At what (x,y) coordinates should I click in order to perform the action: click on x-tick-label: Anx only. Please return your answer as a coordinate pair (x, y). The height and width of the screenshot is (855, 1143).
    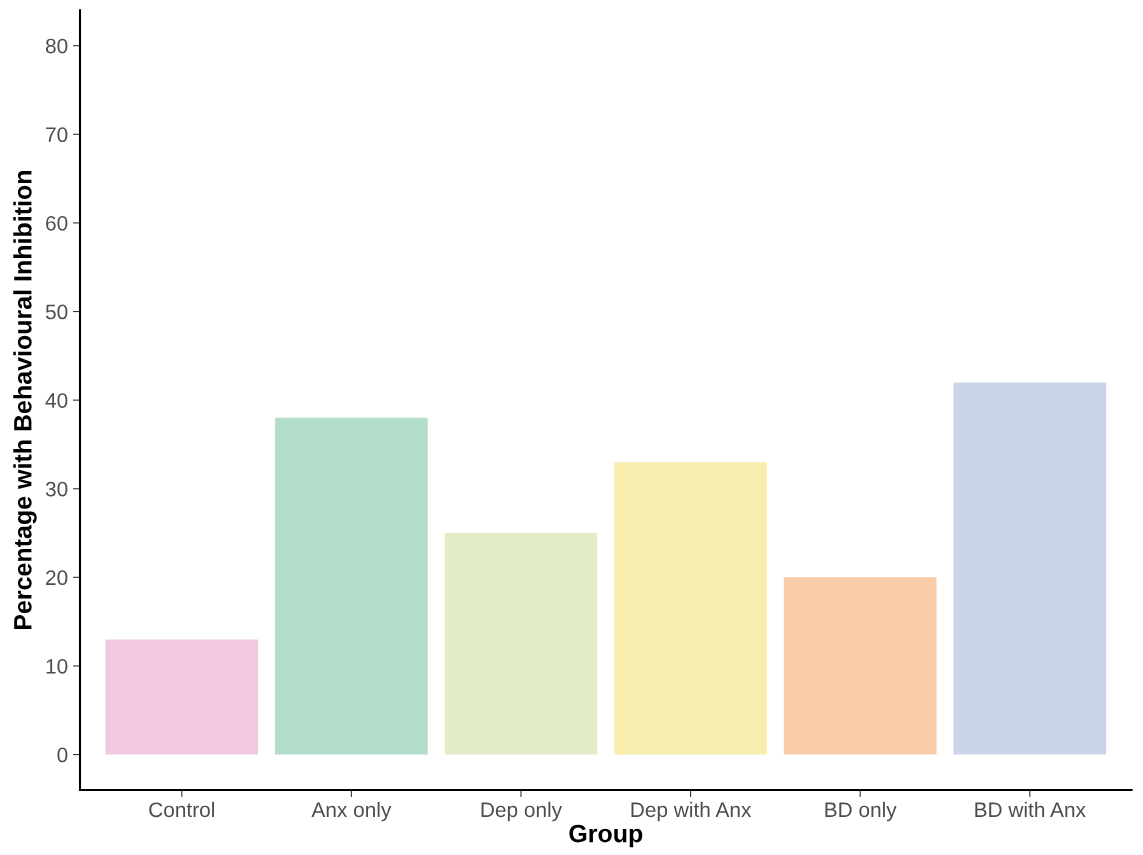
    Looking at the image, I should click on (351, 811).